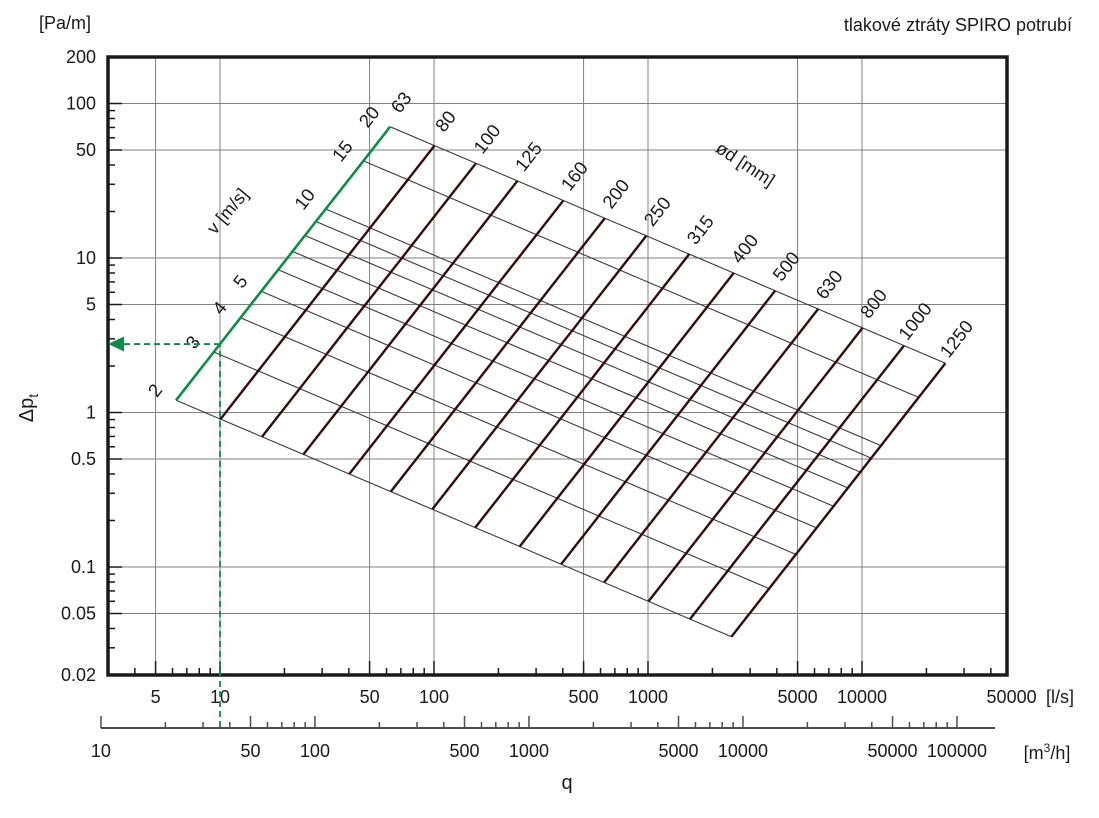 This screenshot has height=818, width=1099. What do you see at coordinates (798, 697) in the screenshot?
I see `x-axis-tick-label-5000: 5000` at bounding box center [798, 697].